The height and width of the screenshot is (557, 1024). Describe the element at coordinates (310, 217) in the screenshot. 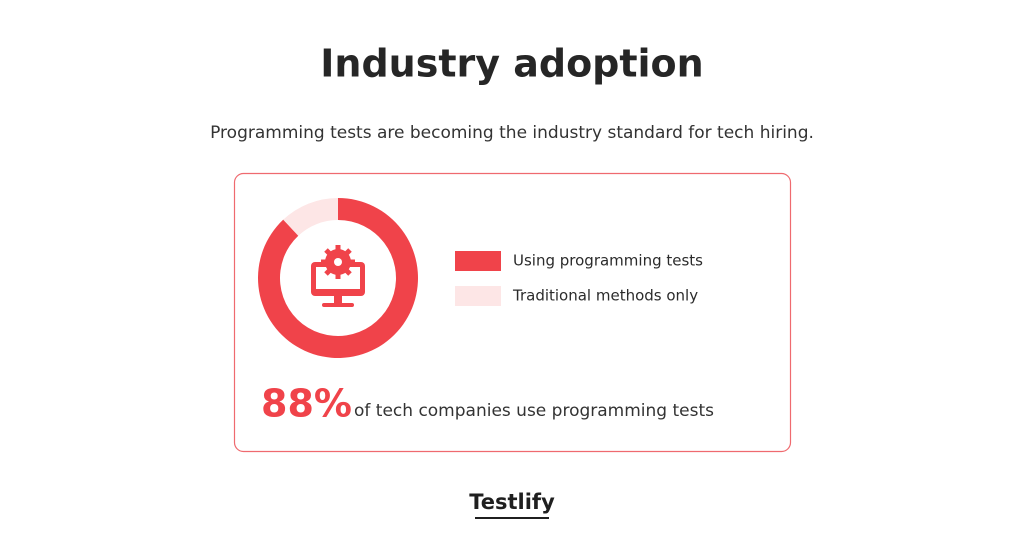

I see `donut-segment` at that location.